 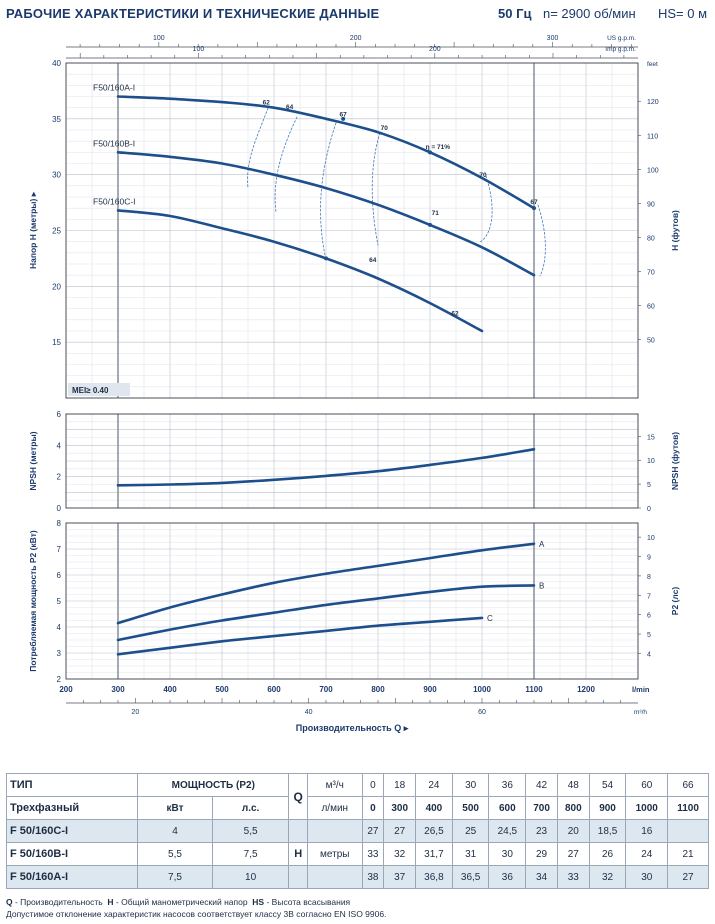 I want to click on h-cell: 36, so click(x=507, y=877).